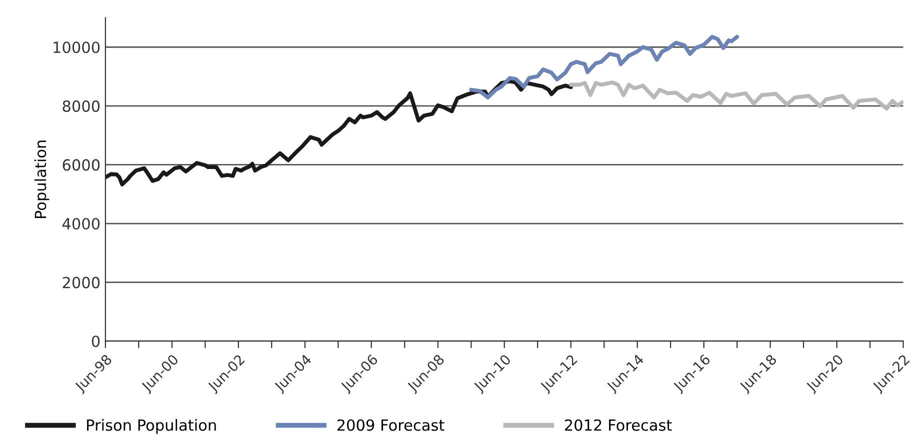 This screenshot has height=443, width=917. I want to click on y-tick-label: 4000, so click(81, 224).